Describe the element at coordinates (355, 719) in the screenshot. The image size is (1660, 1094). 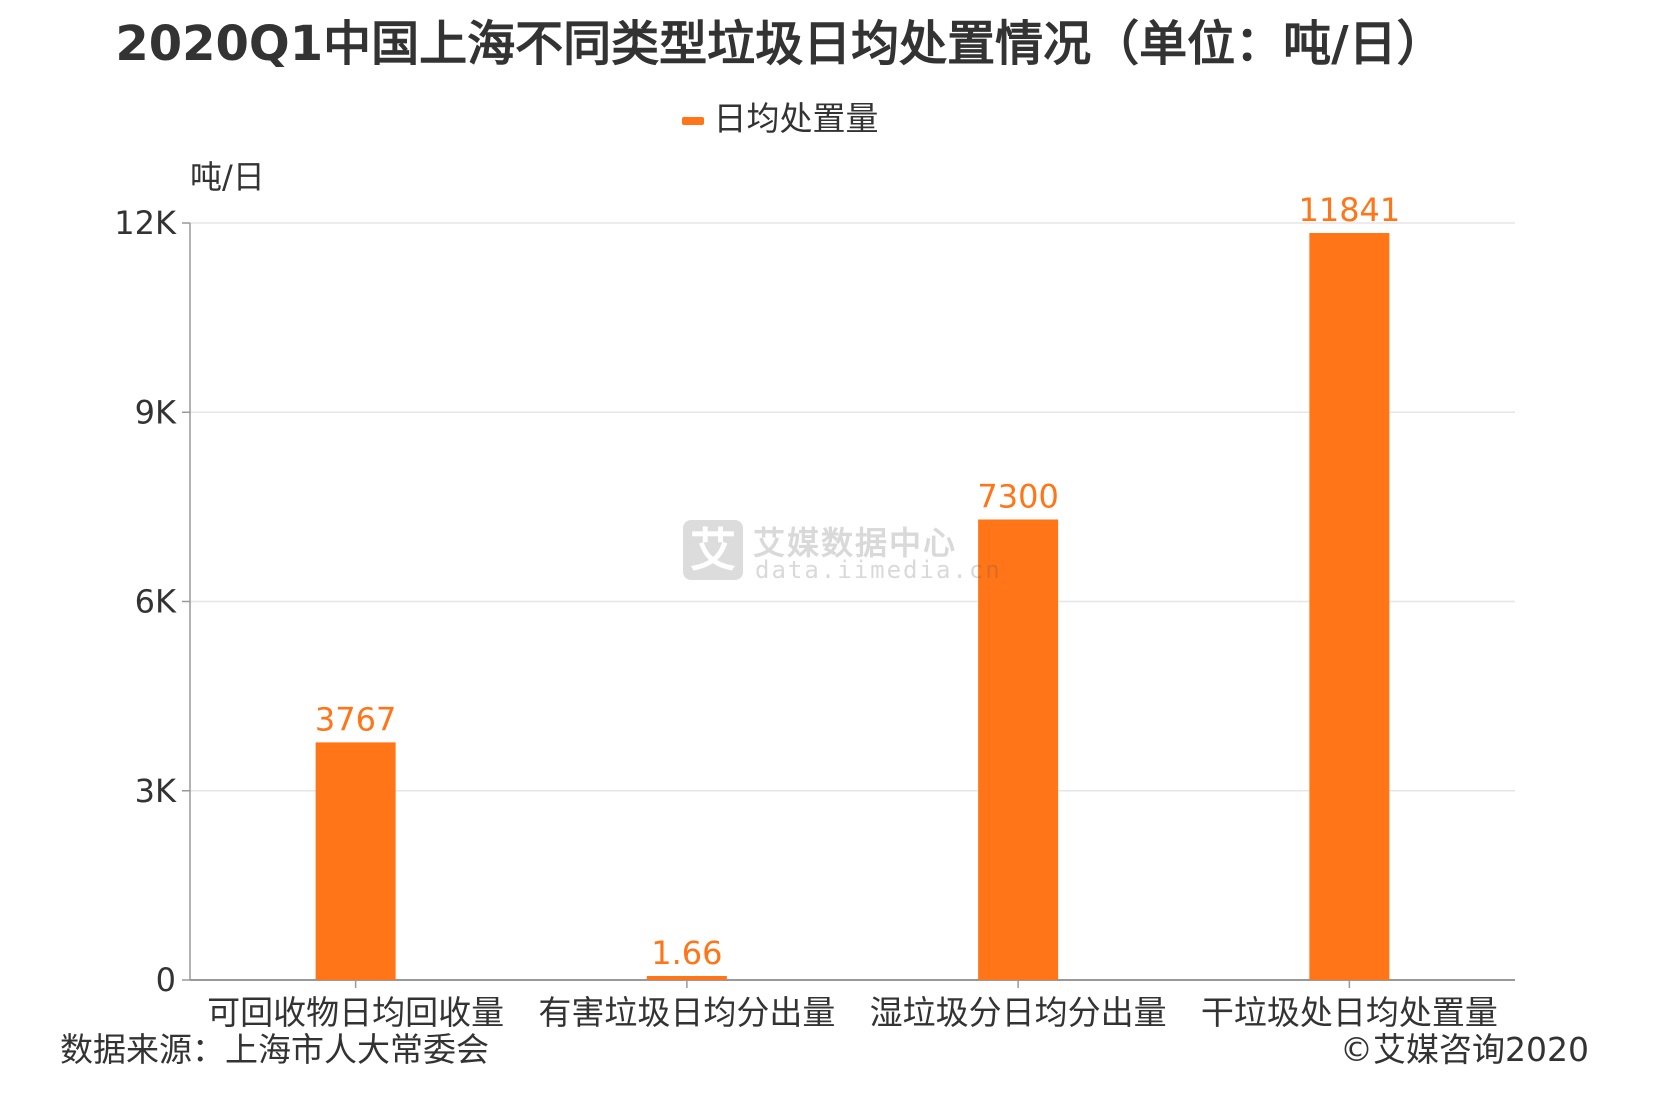
I see `data-label: 3767` at that location.